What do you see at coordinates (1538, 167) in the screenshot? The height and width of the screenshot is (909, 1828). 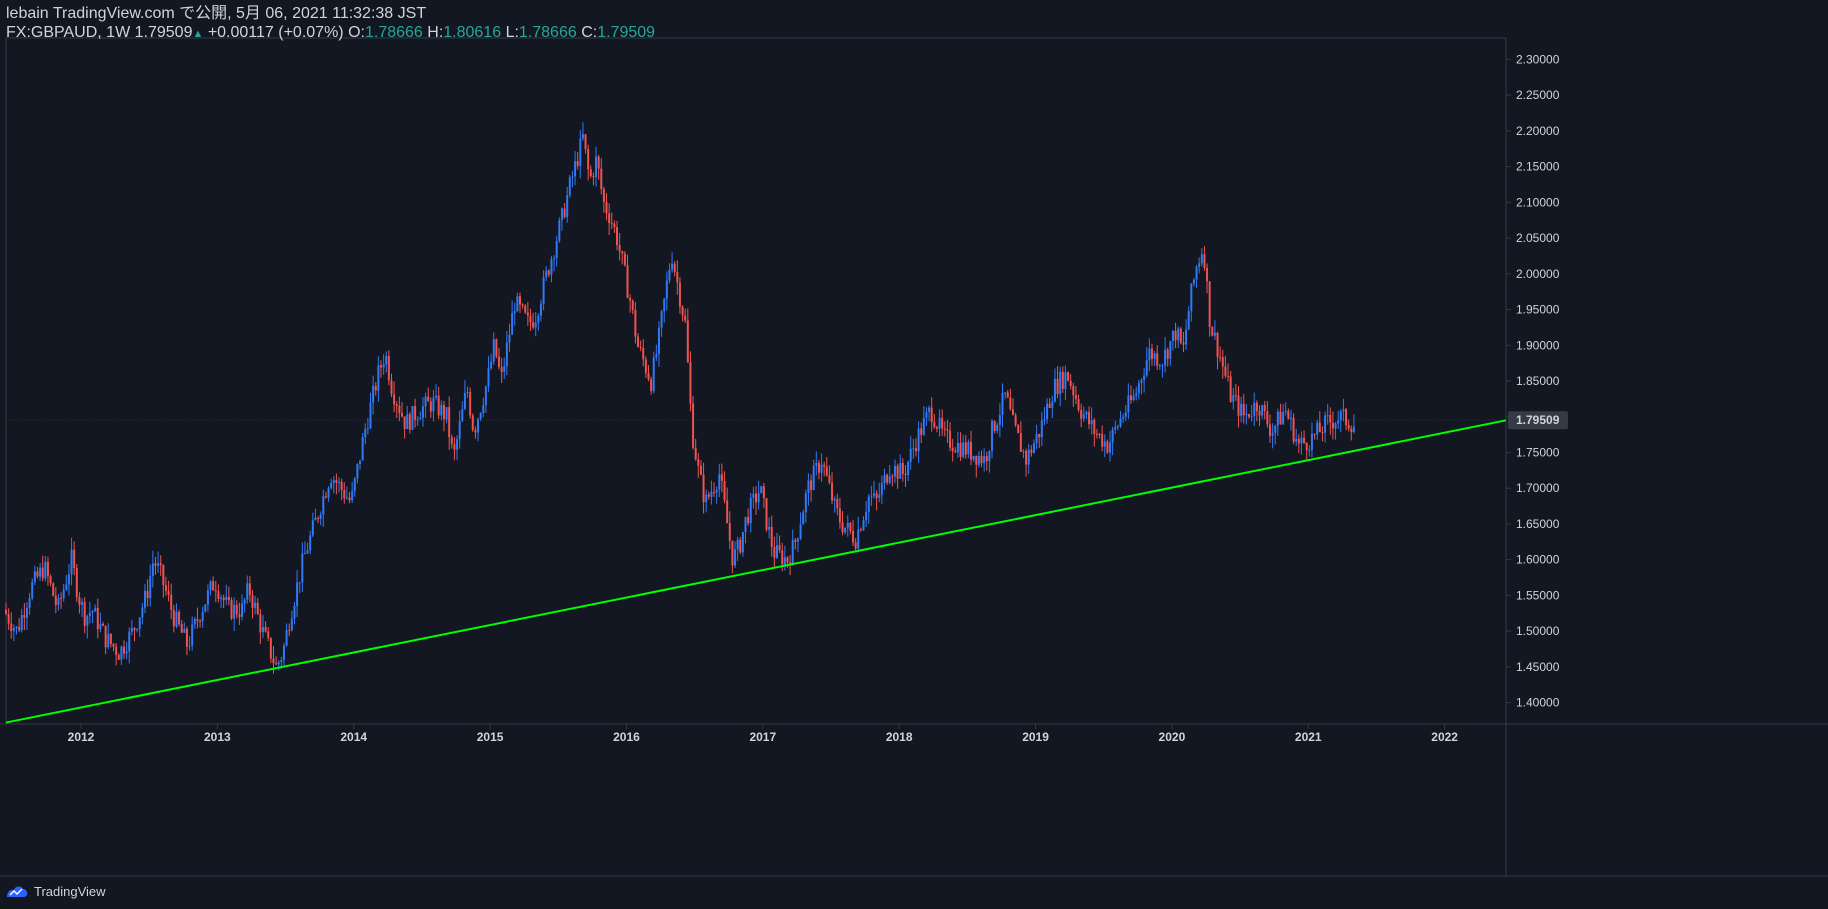 I see `y-tick-label: 2.15000` at bounding box center [1538, 167].